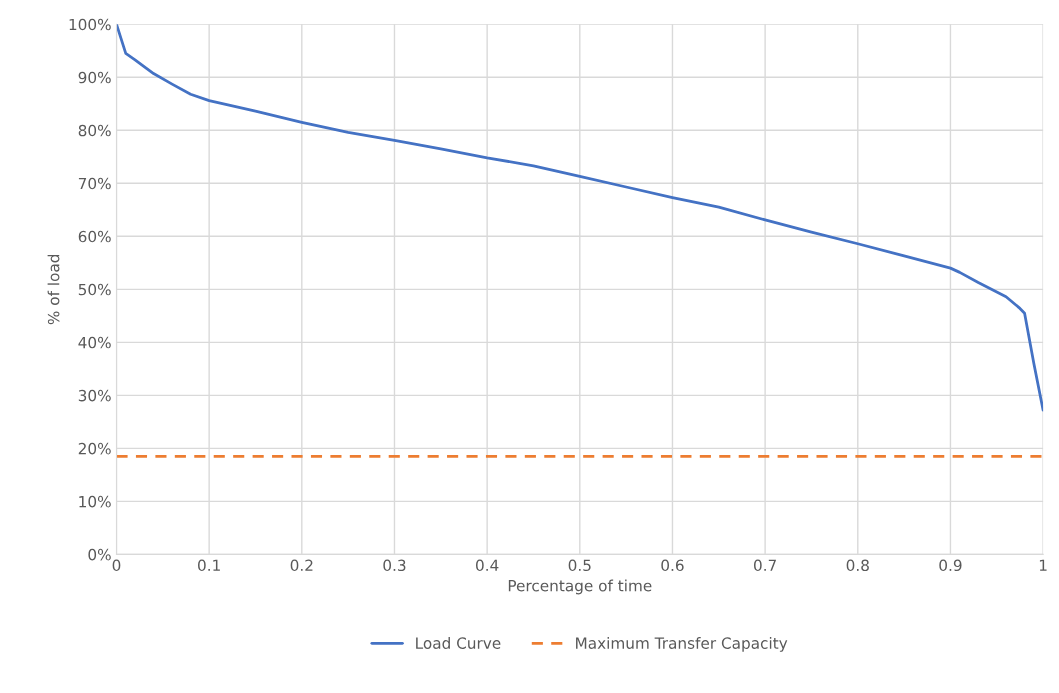  I want to click on x-tick-label: 0.9, so click(950, 565).